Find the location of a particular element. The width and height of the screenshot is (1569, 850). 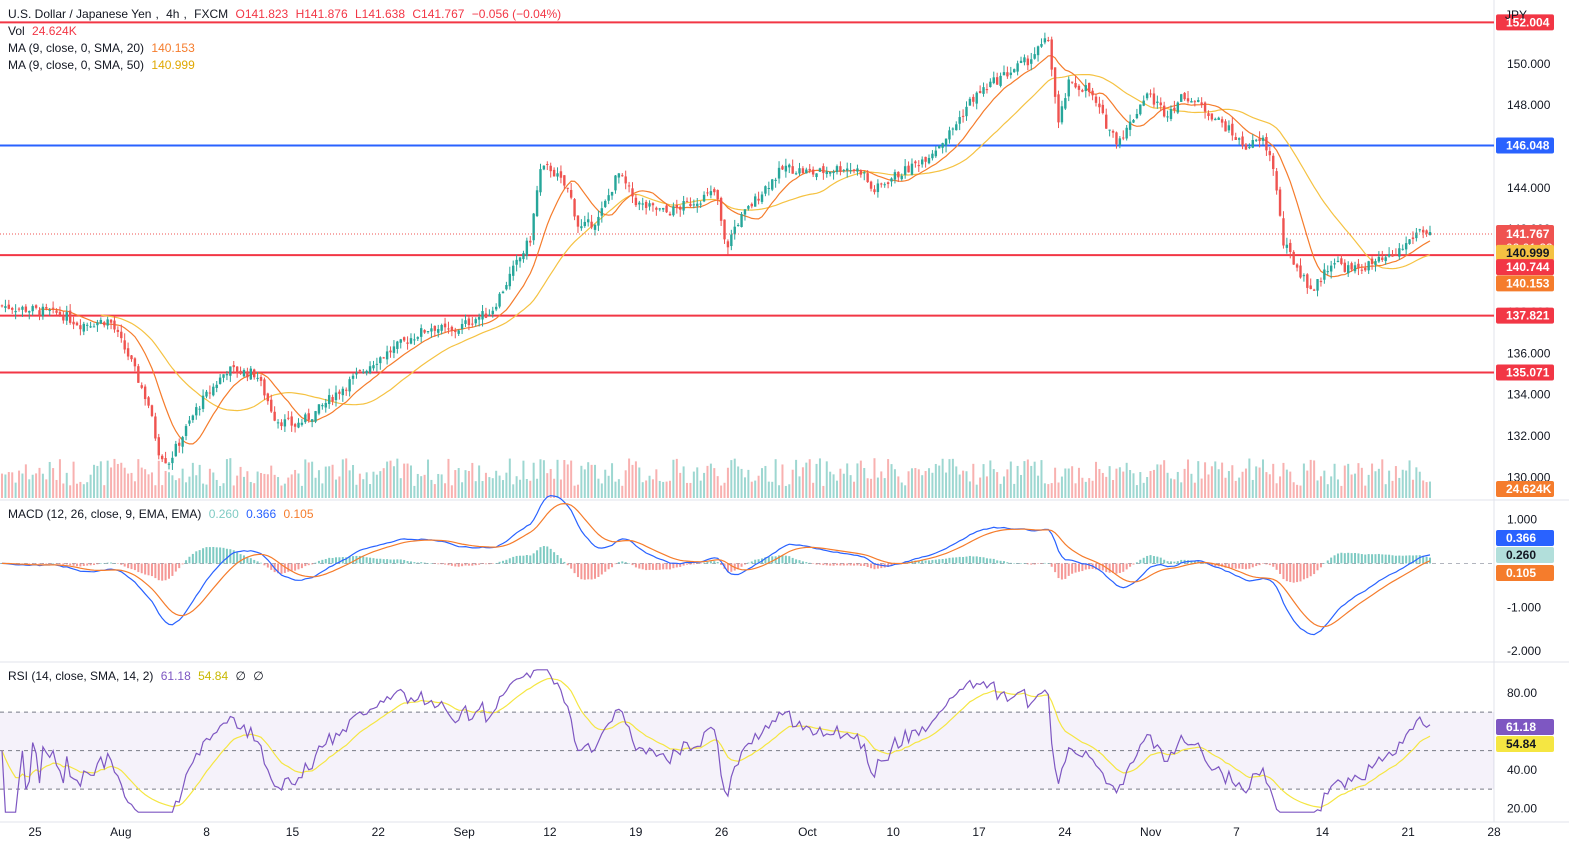

ma20-legend: MA (9, close, 0, SMA, 20) 140.153 is located at coordinates (103, 48).